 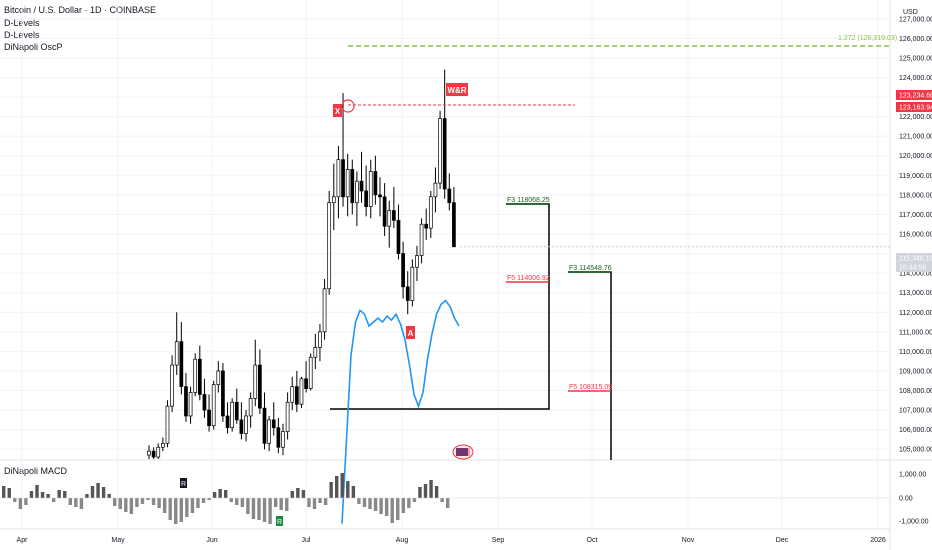 What do you see at coordinates (915, 39) in the screenshot?
I see `price-tick-label: 126,000.00` at bounding box center [915, 39].